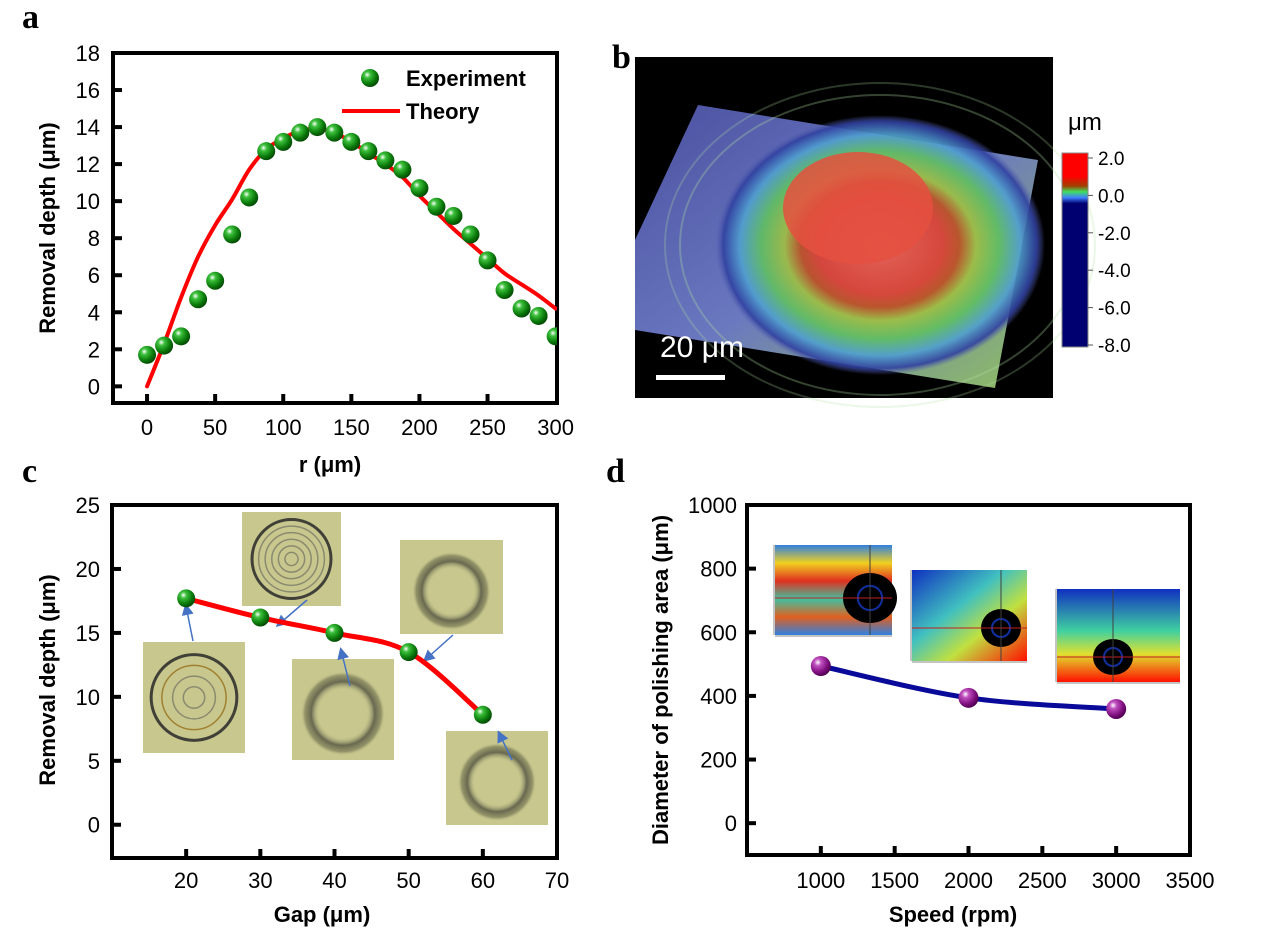 The width and height of the screenshot is (1263, 939). I want to click on legend-label-theory: Theory, so click(443, 111).